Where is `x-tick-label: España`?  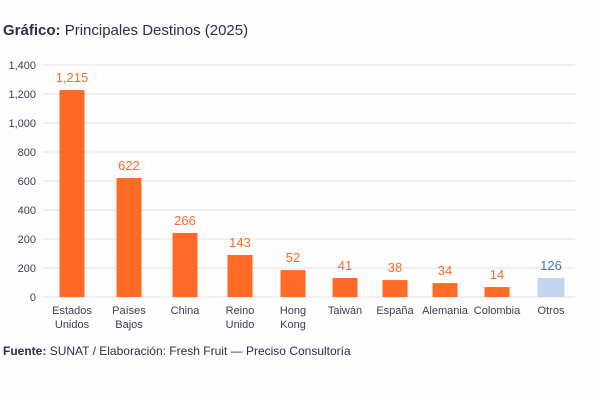
x-tick-label: España is located at coordinates (395, 311).